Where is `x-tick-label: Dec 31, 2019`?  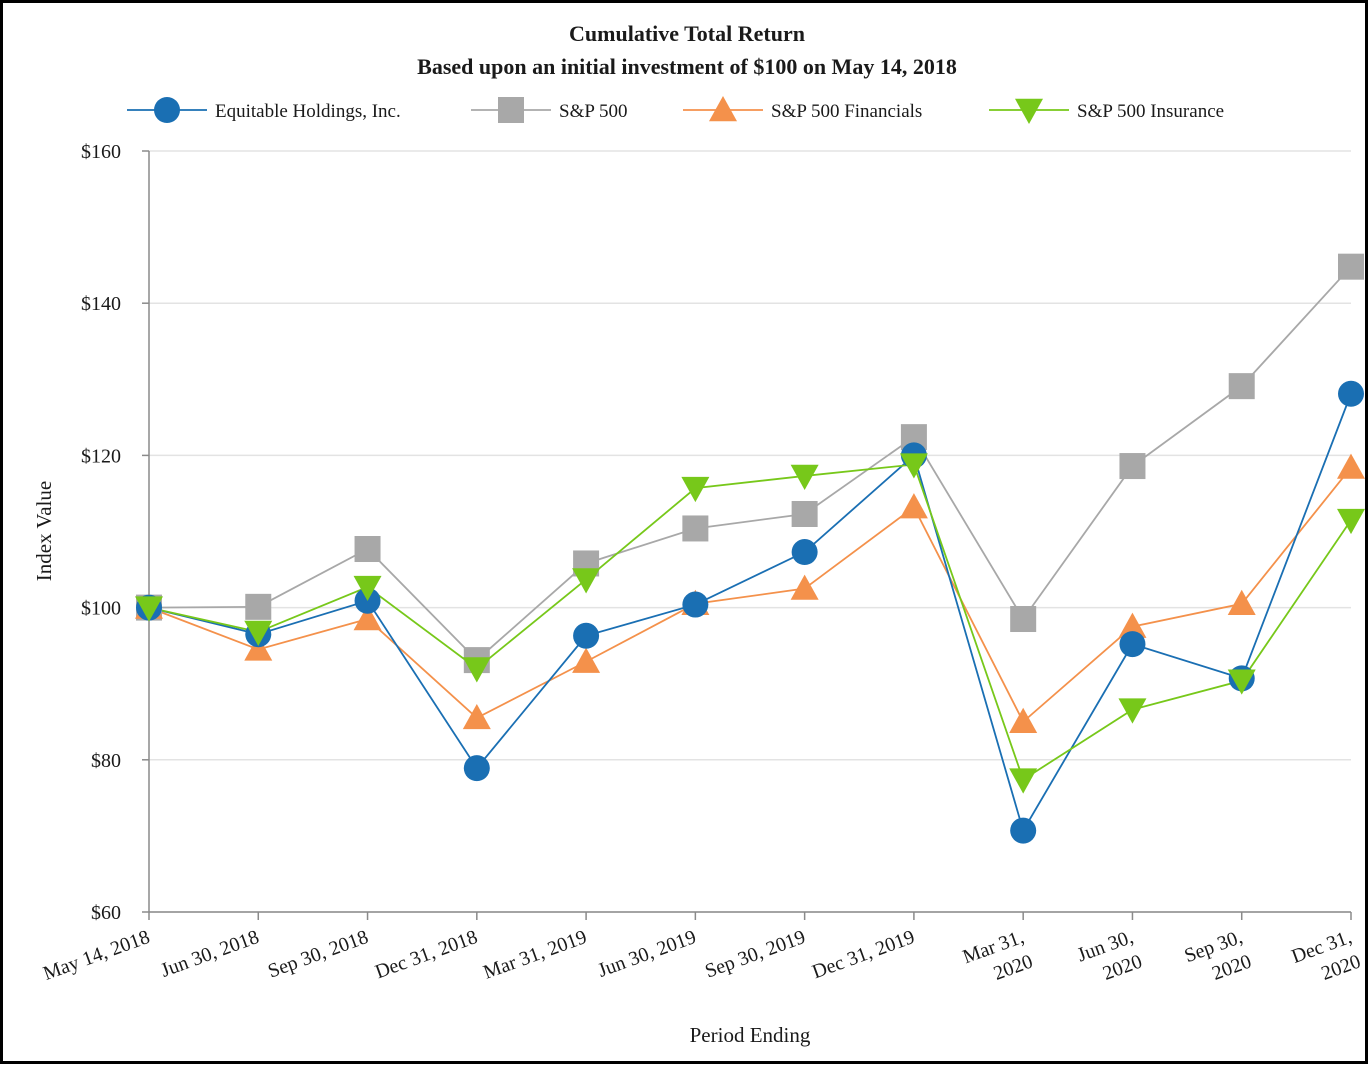 x-tick-label: Dec 31, 2019 is located at coordinates (863, 954).